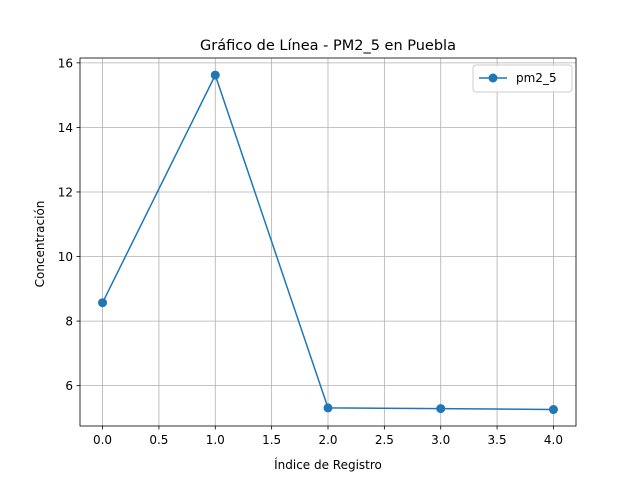 The image size is (640, 480). What do you see at coordinates (440, 440) in the screenshot?
I see `x-tick-label: 3.0` at bounding box center [440, 440].